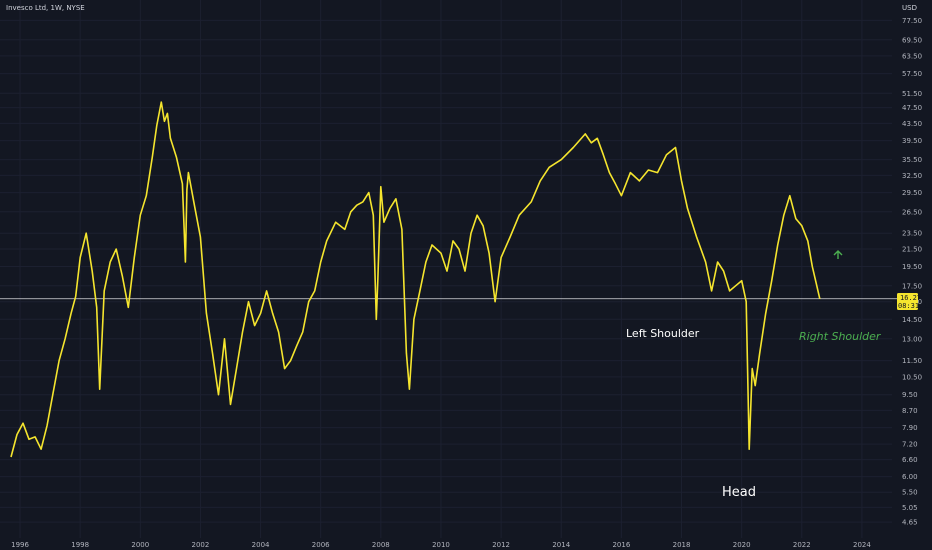  I want to click on x-tick-label: 2014, so click(561, 545).